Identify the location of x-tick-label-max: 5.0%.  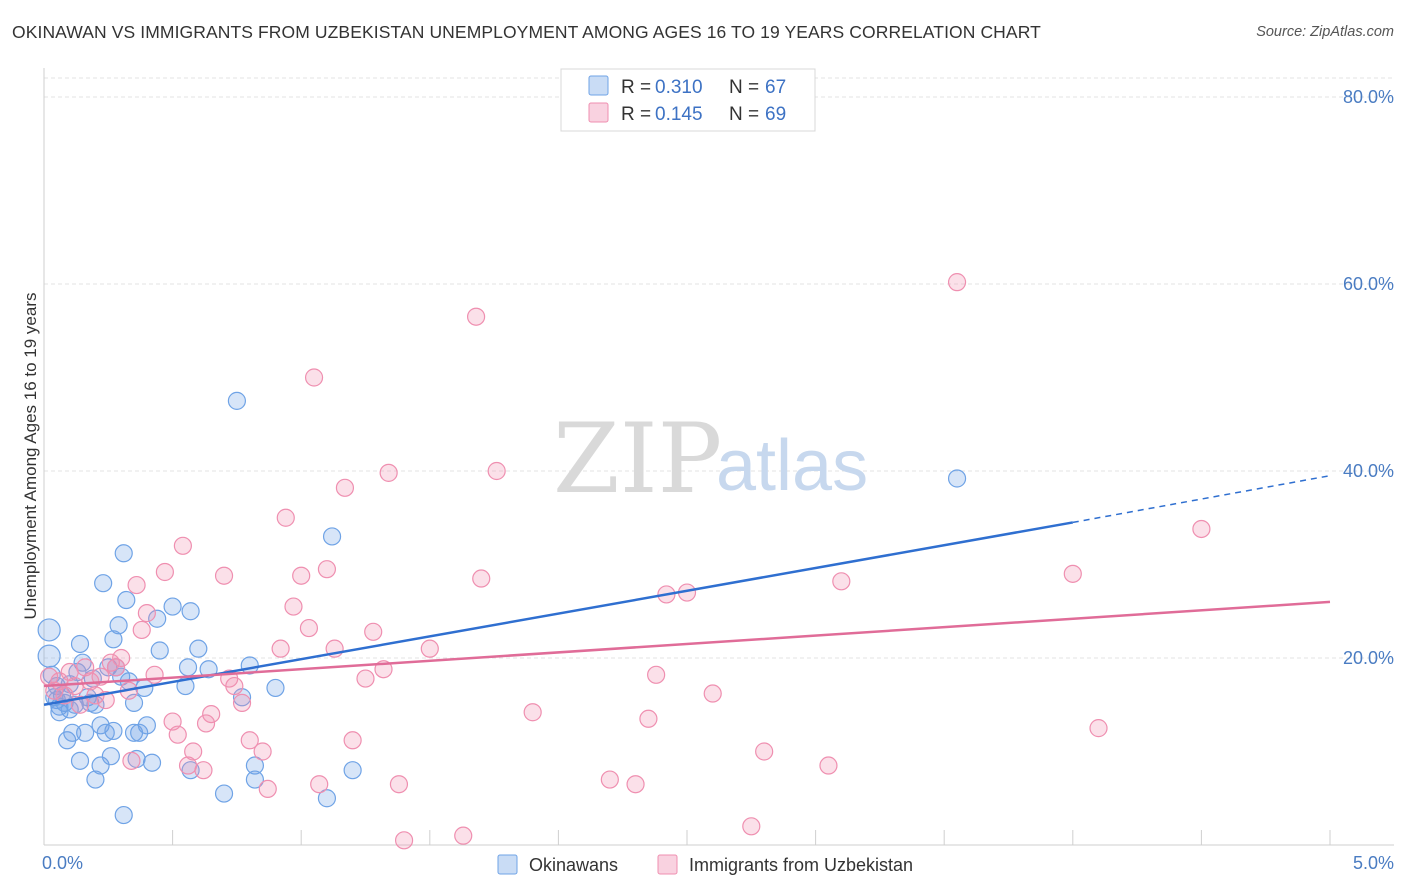
(1373, 863).